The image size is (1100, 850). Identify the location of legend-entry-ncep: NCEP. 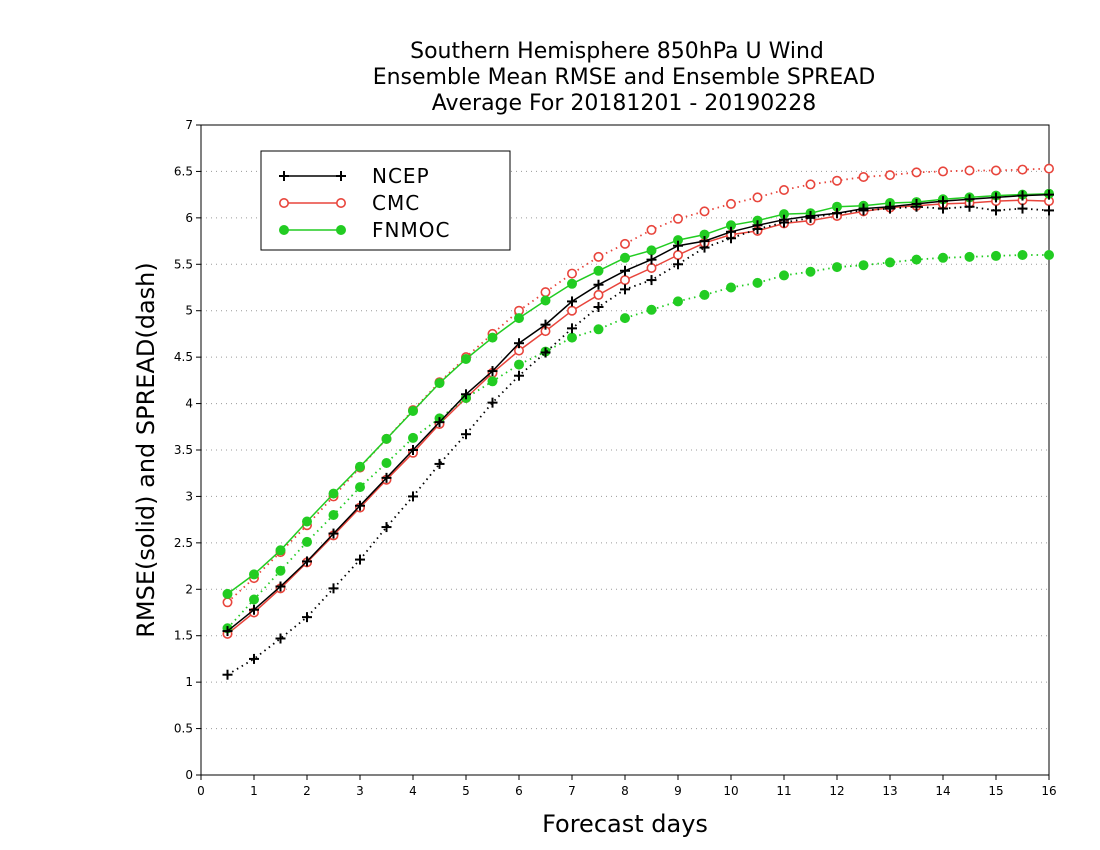
(354, 176).